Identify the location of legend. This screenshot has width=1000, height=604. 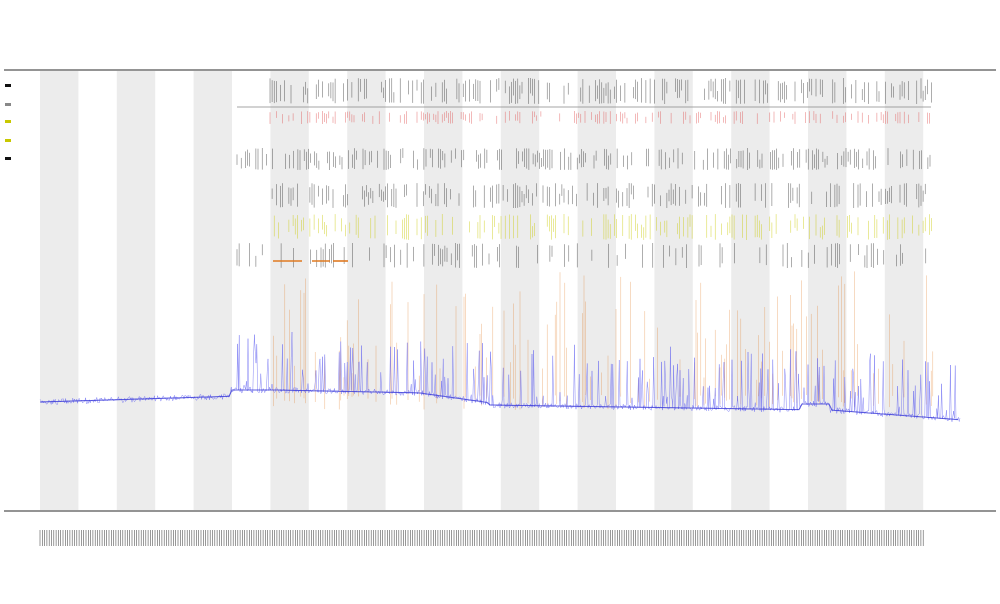
(8, 122).